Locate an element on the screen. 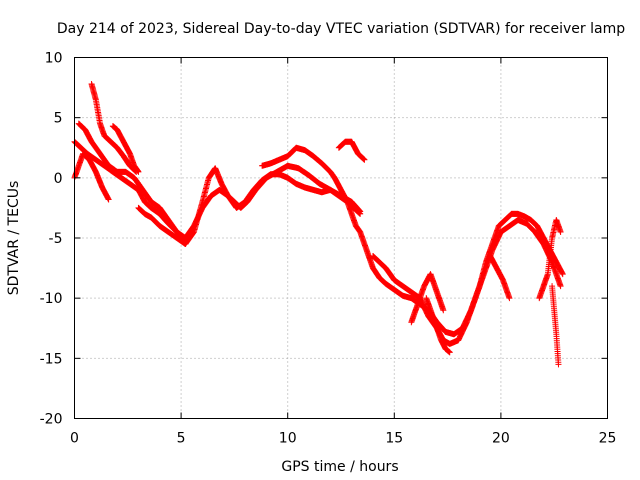  x-tick-label: 15 is located at coordinates (394, 439).